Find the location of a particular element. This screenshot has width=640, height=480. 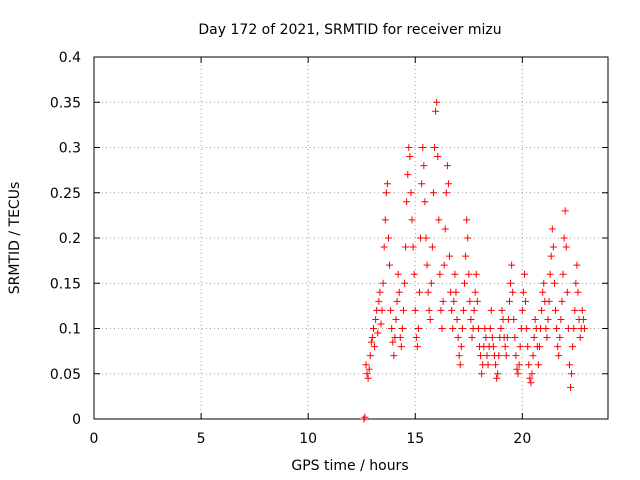

y-tick-label: 0.05 is located at coordinates (65, 375).